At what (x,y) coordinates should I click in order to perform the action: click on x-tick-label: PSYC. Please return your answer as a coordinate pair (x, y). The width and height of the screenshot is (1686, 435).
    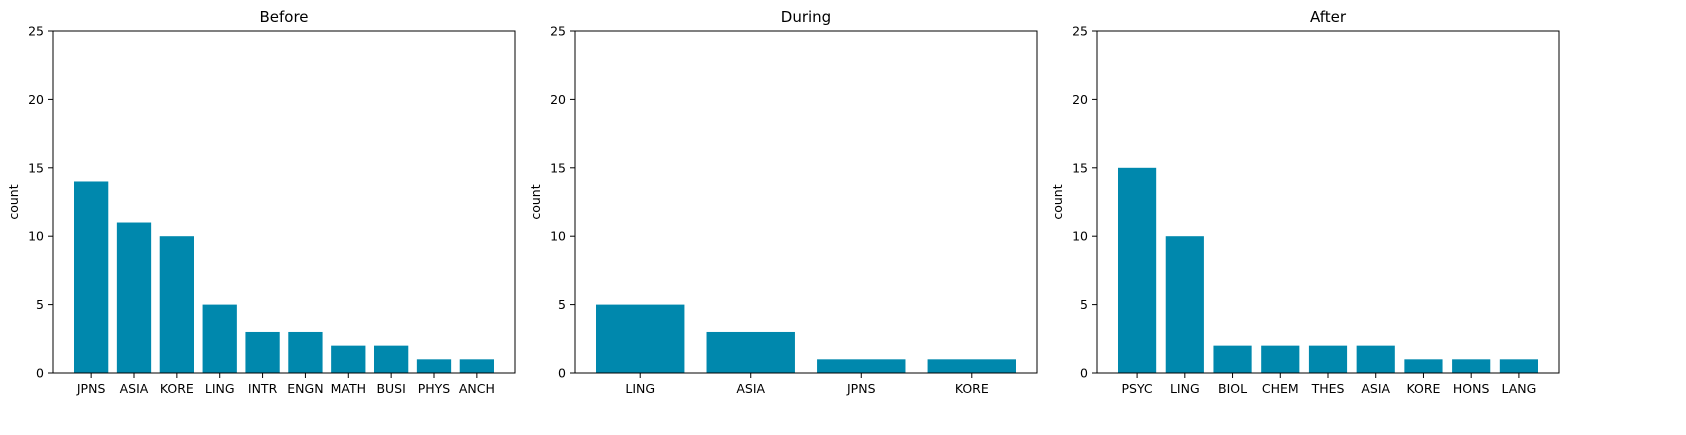
    Looking at the image, I should click on (1137, 388).